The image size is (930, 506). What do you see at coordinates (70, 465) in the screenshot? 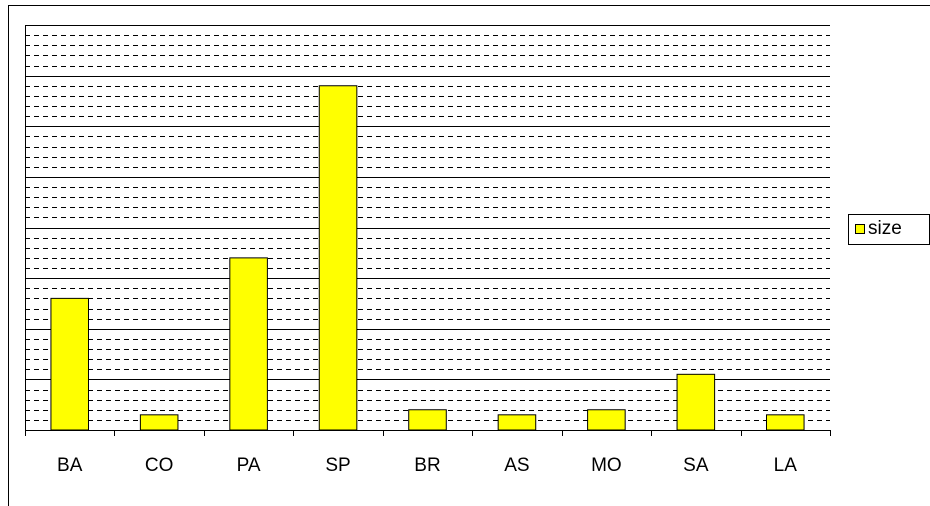
I see `x-tick-label: BA` at bounding box center [70, 465].